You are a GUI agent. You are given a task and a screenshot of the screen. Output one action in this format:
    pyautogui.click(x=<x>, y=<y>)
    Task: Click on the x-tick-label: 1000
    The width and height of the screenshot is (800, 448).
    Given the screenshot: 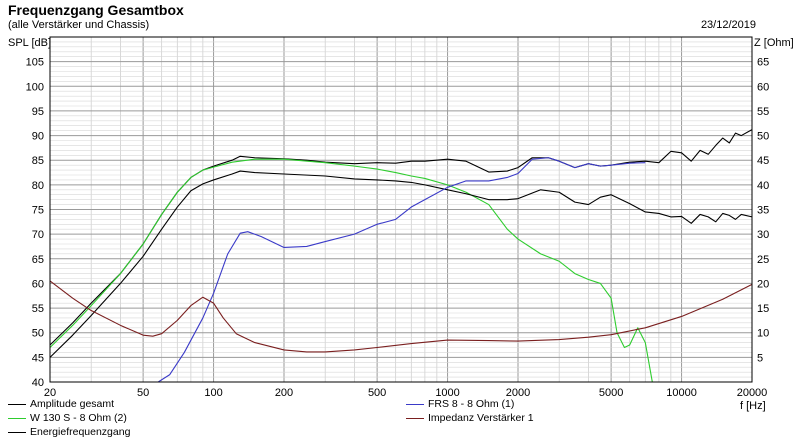 What is the action you would take?
    pyautogui.click(x=447, y=393)
    